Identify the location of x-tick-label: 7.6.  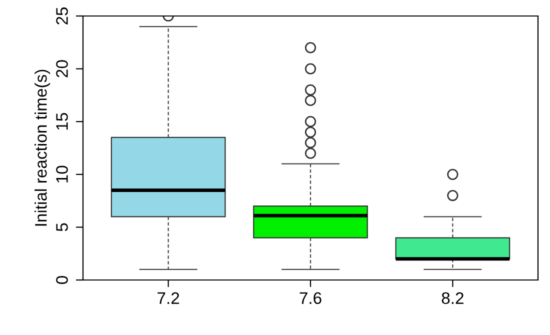
(311, 298).